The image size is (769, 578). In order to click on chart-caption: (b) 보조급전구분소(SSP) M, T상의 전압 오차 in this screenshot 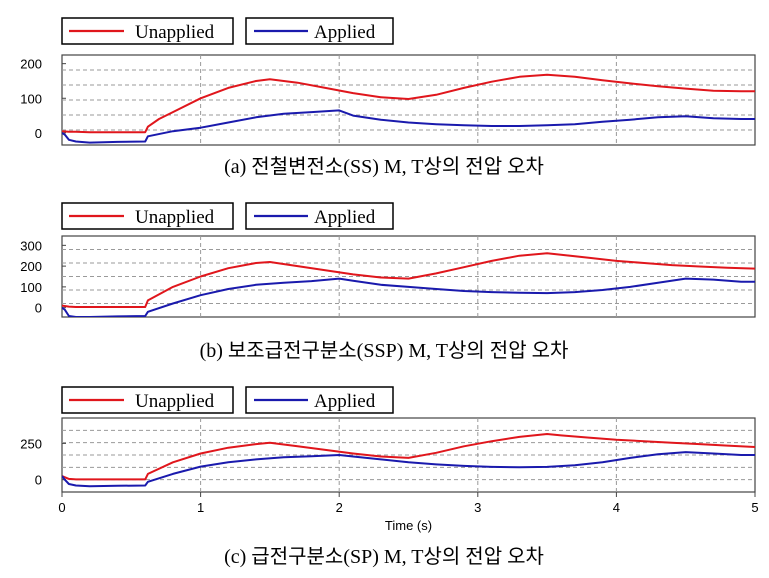, I will do `click(384, 350)`.